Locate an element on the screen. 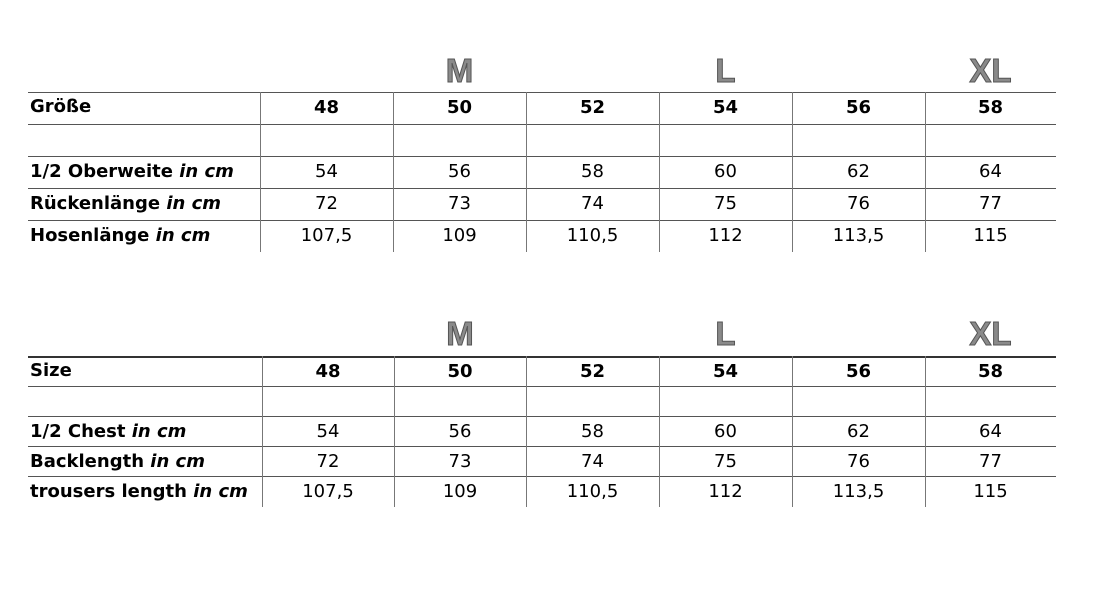  row-label: Rückenlänge in cm is located at coordinates (125, 204).